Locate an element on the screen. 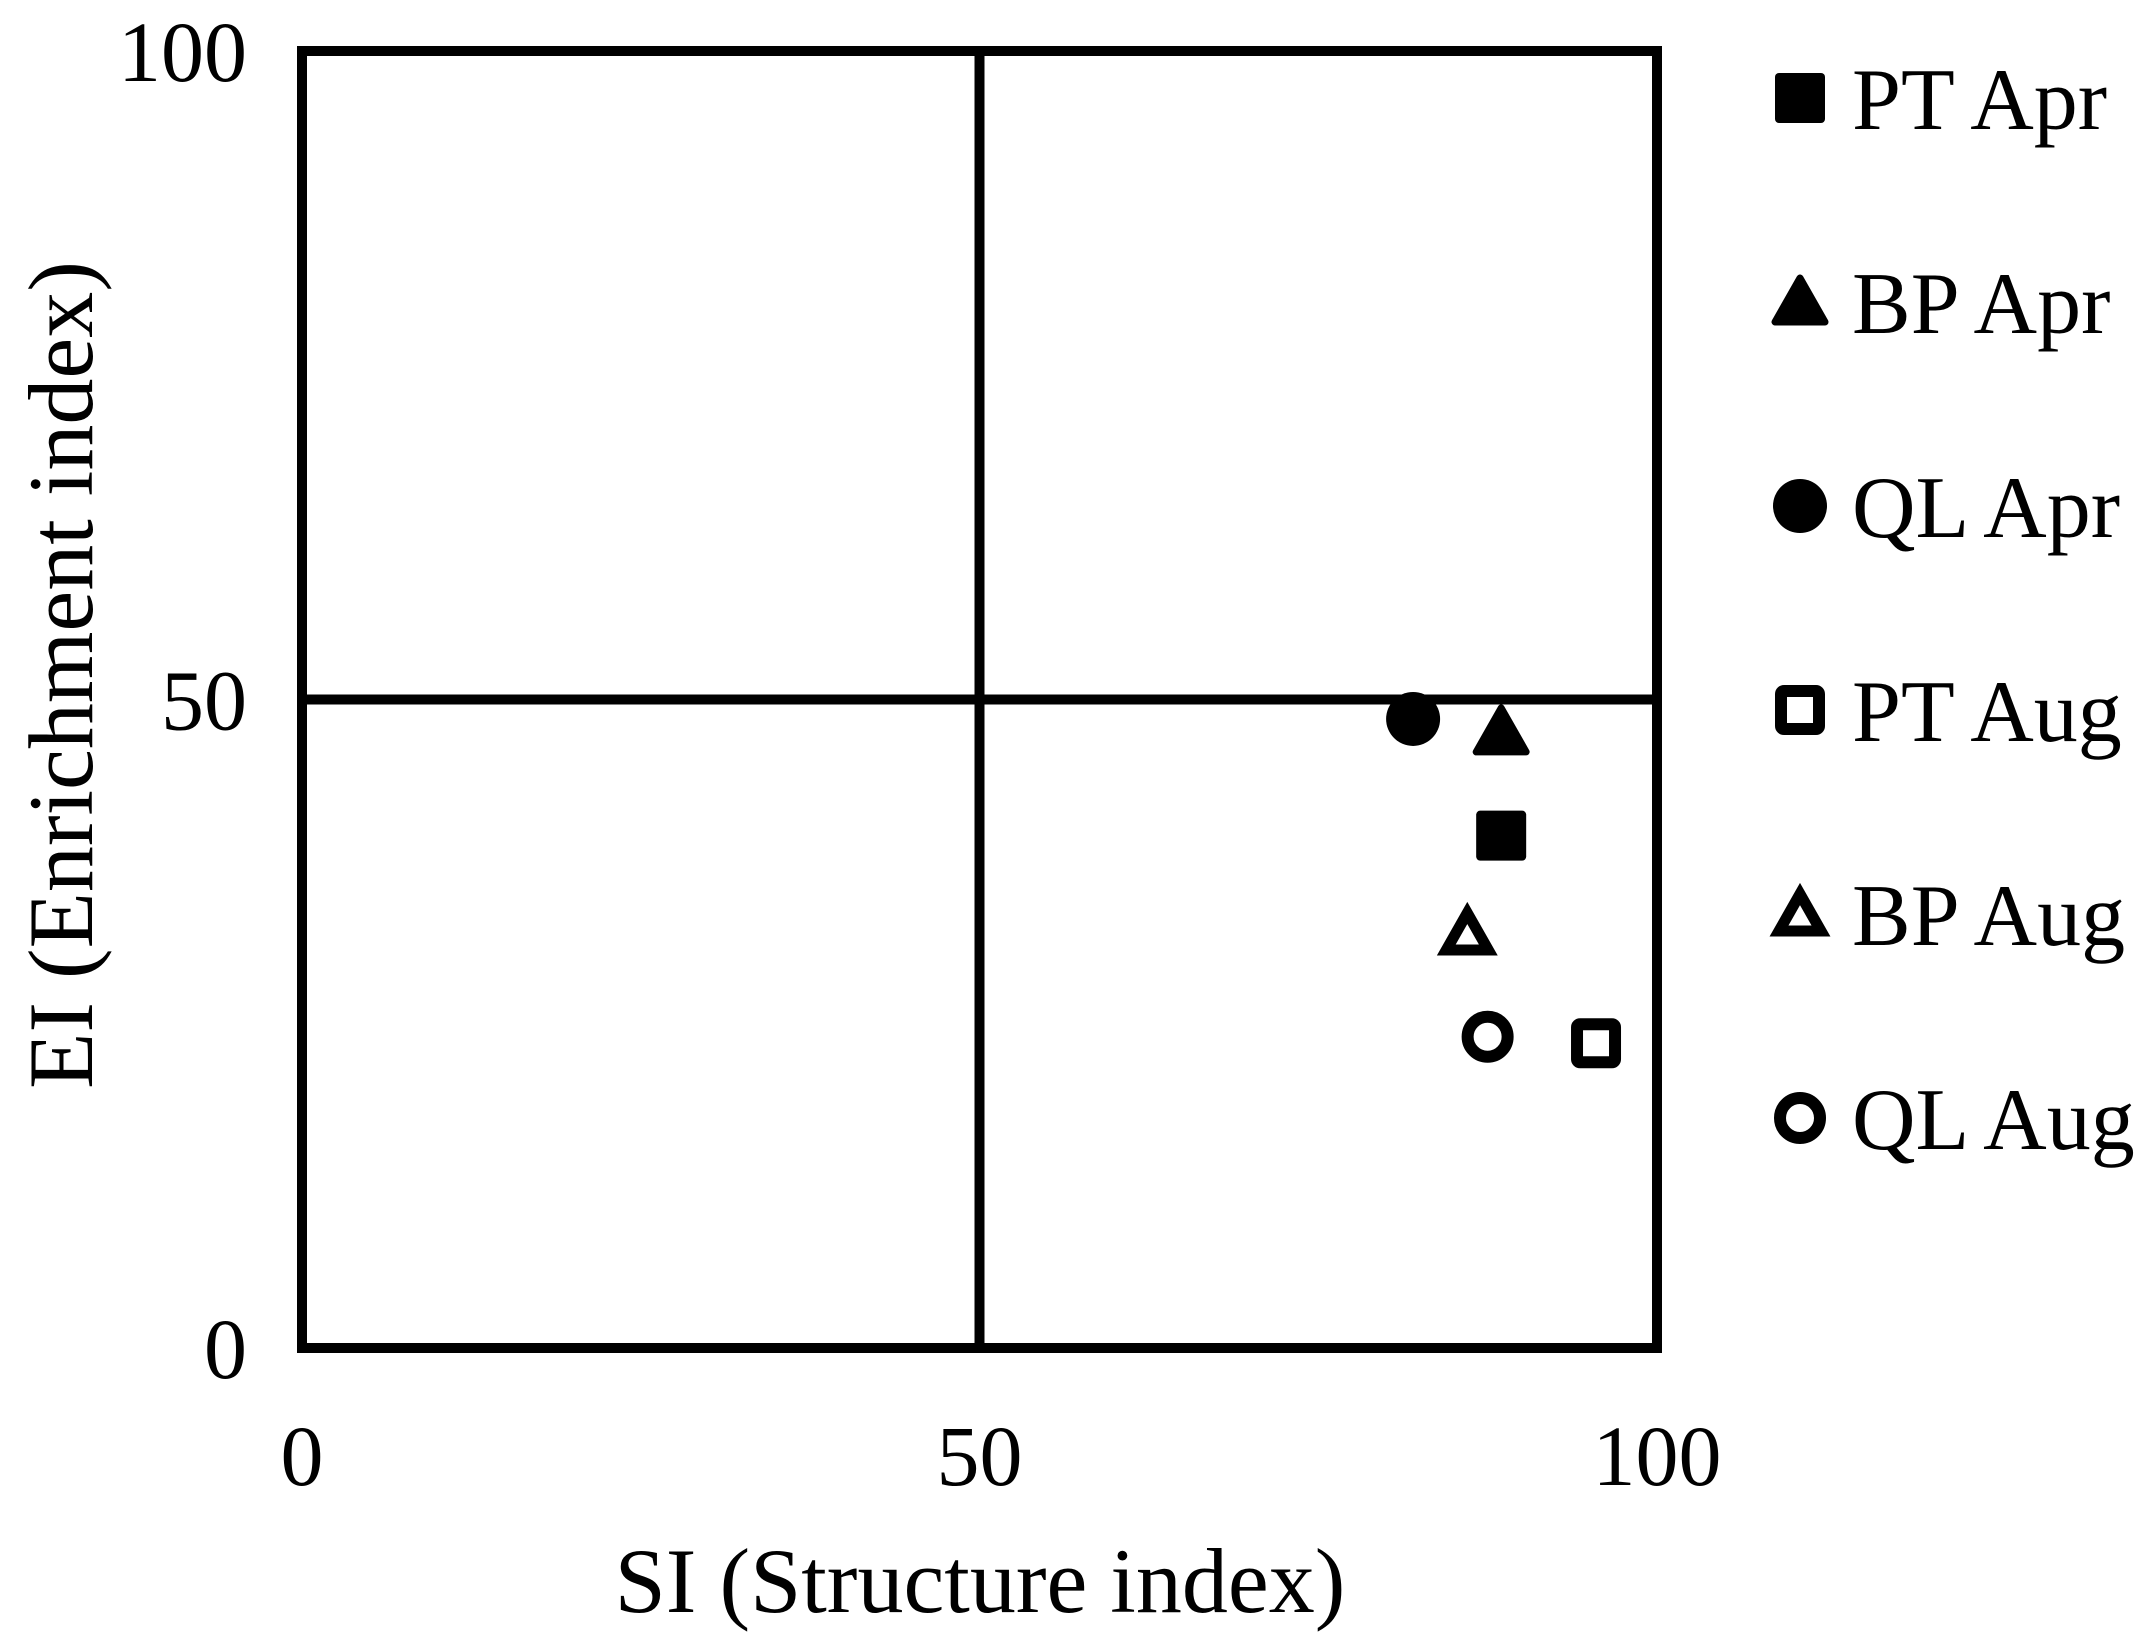  y-tick-label-0: 0 is located at coordinates (225, 1349).